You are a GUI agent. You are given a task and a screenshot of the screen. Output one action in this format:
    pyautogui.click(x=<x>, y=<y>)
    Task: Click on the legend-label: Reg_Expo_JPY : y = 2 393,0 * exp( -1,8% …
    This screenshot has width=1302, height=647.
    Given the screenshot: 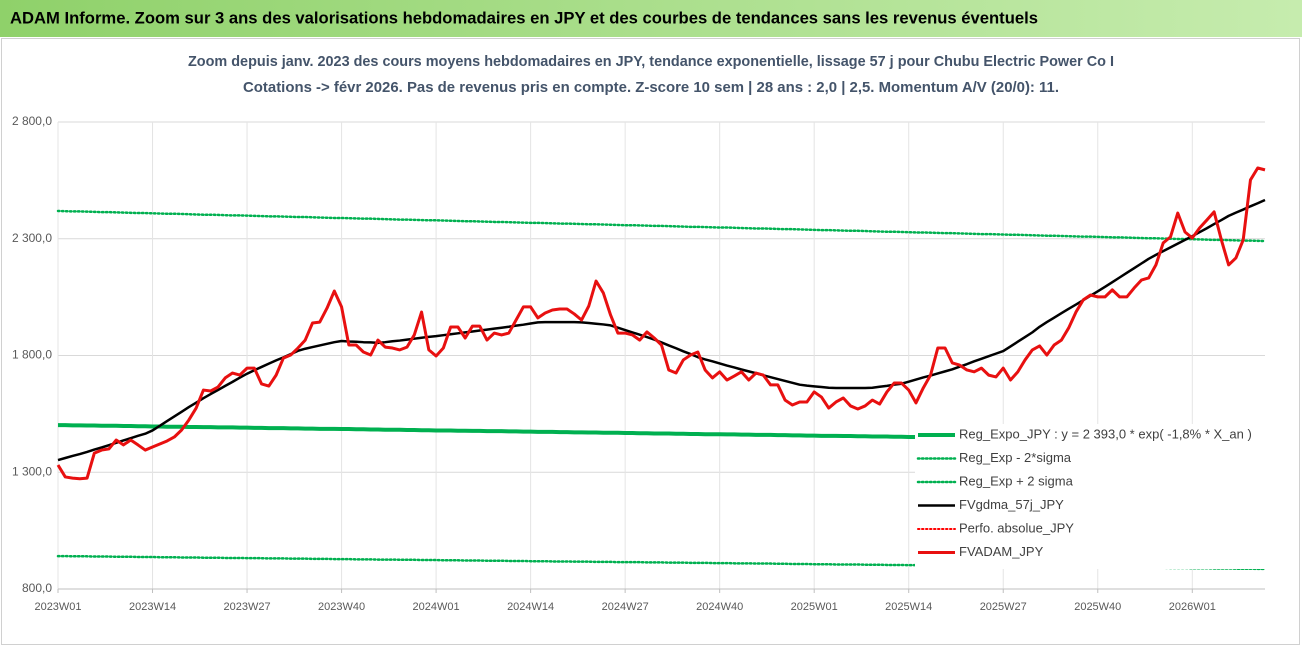 What is the action you would take?
    pyautogui.click(x=1105, y=433)
    